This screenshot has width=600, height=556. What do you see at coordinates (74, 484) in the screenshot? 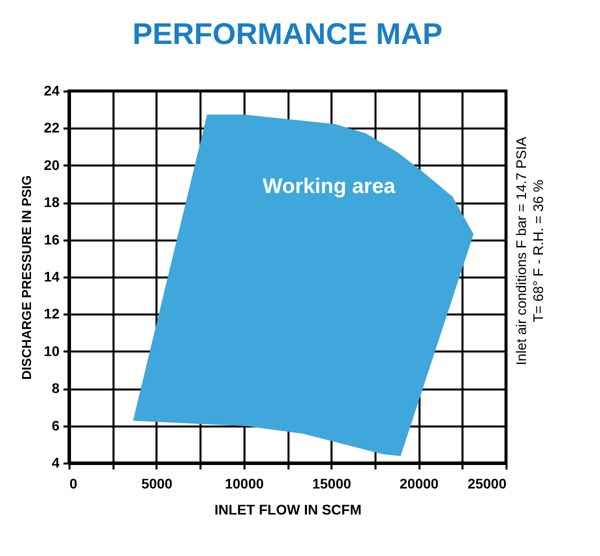
I see `x-tick-label: 0` at bounding box center [74, 484].